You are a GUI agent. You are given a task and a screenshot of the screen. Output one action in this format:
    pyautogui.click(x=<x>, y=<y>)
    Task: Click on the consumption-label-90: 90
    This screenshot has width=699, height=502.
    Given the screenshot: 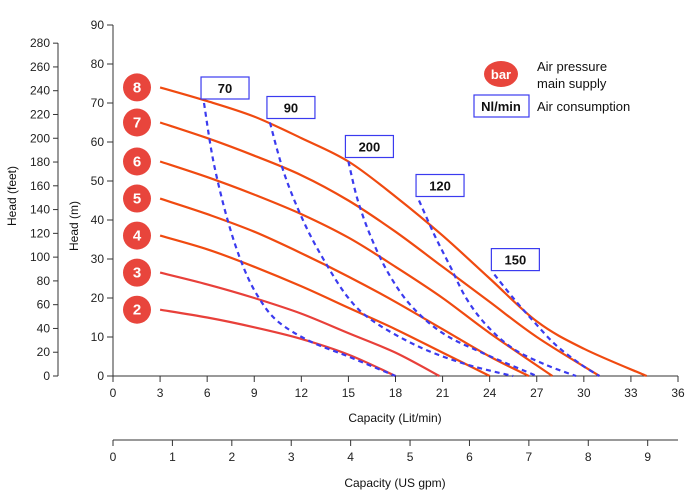 What is the action you would take?
    pyautogui.click(x=291, y=108)
    